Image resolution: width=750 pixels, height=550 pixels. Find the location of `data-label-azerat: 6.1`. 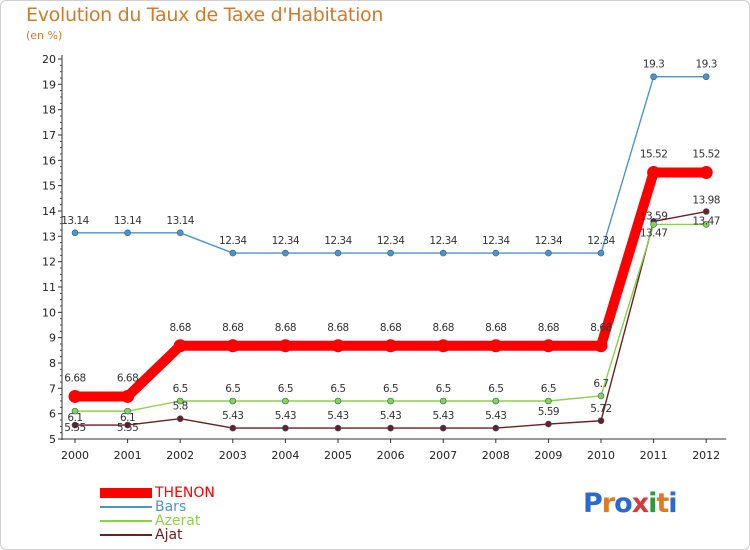

data-label-azerat: 6.1 is located at coordinates (74, 418).